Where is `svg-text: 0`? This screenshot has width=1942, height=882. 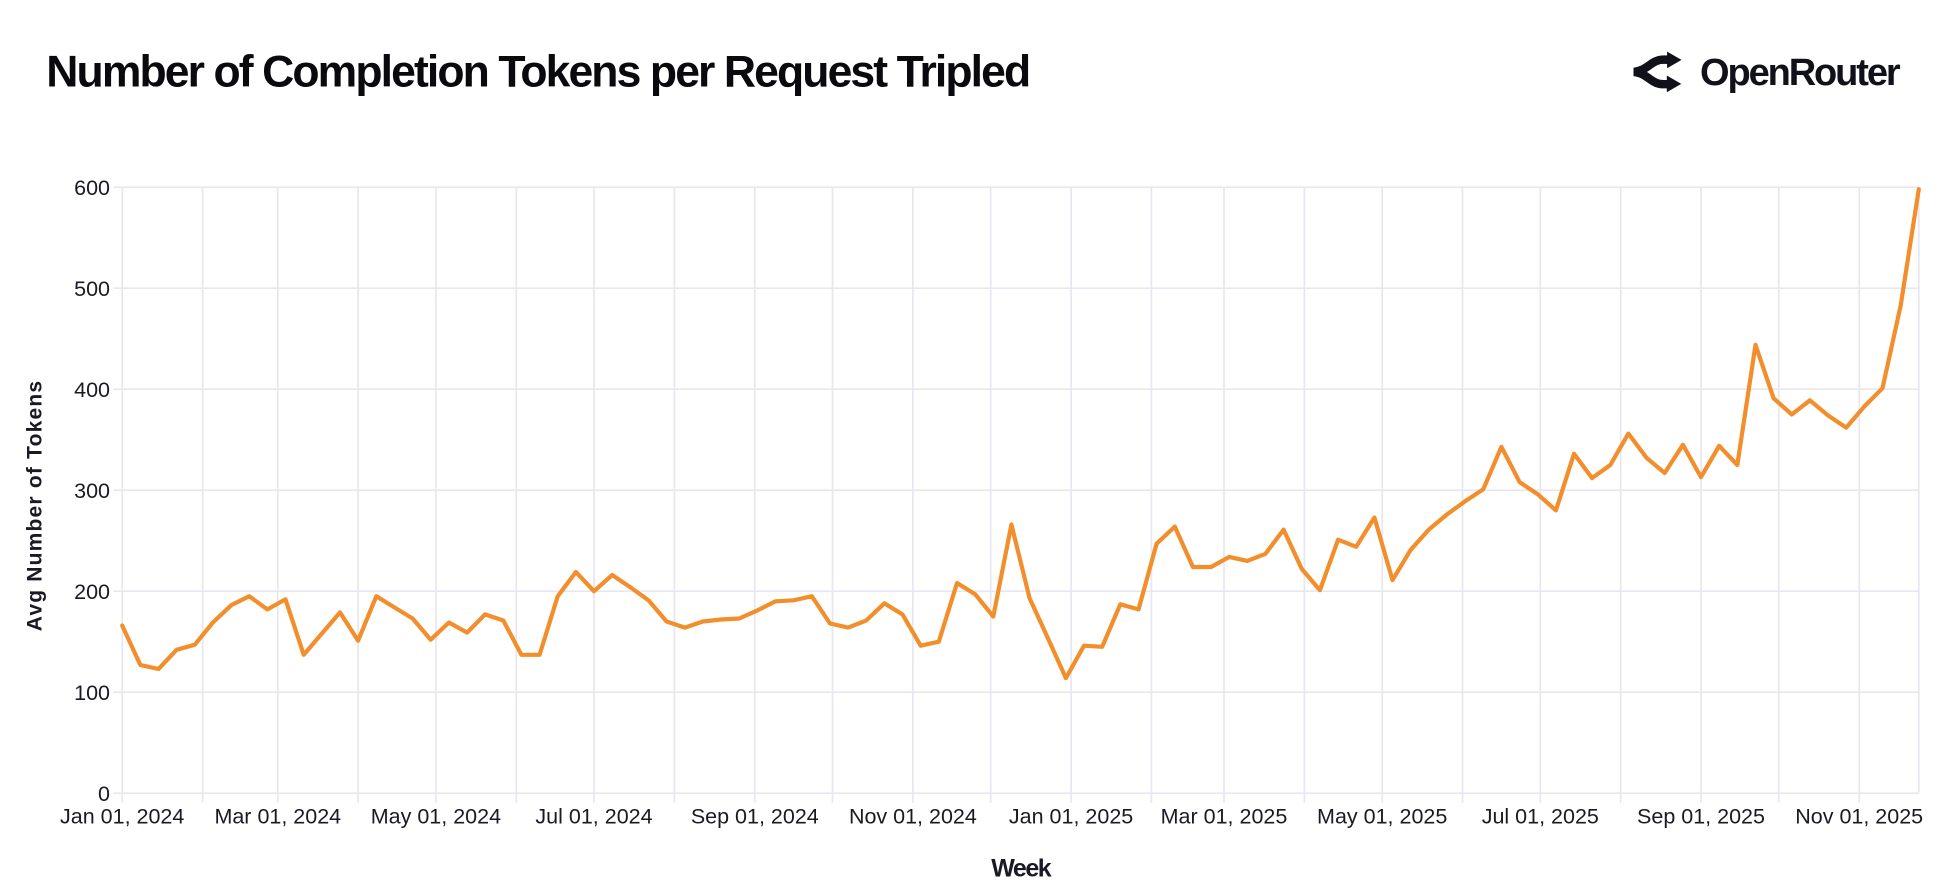 svg-text: 0 is located at coordinates (104, 794).